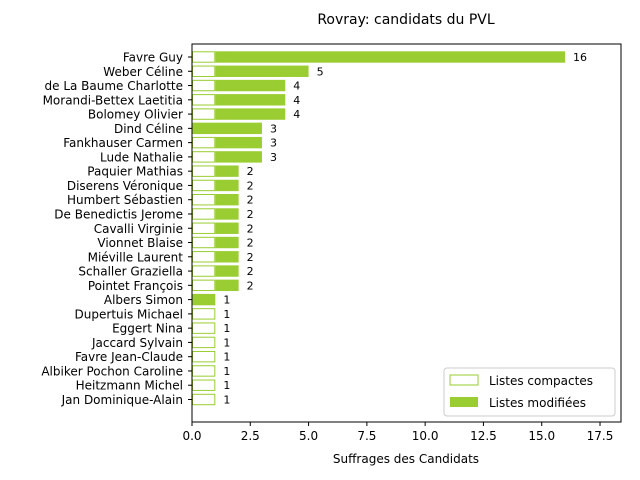  I want to click on y-tick-label: Albers Simon, so click(143, 300).